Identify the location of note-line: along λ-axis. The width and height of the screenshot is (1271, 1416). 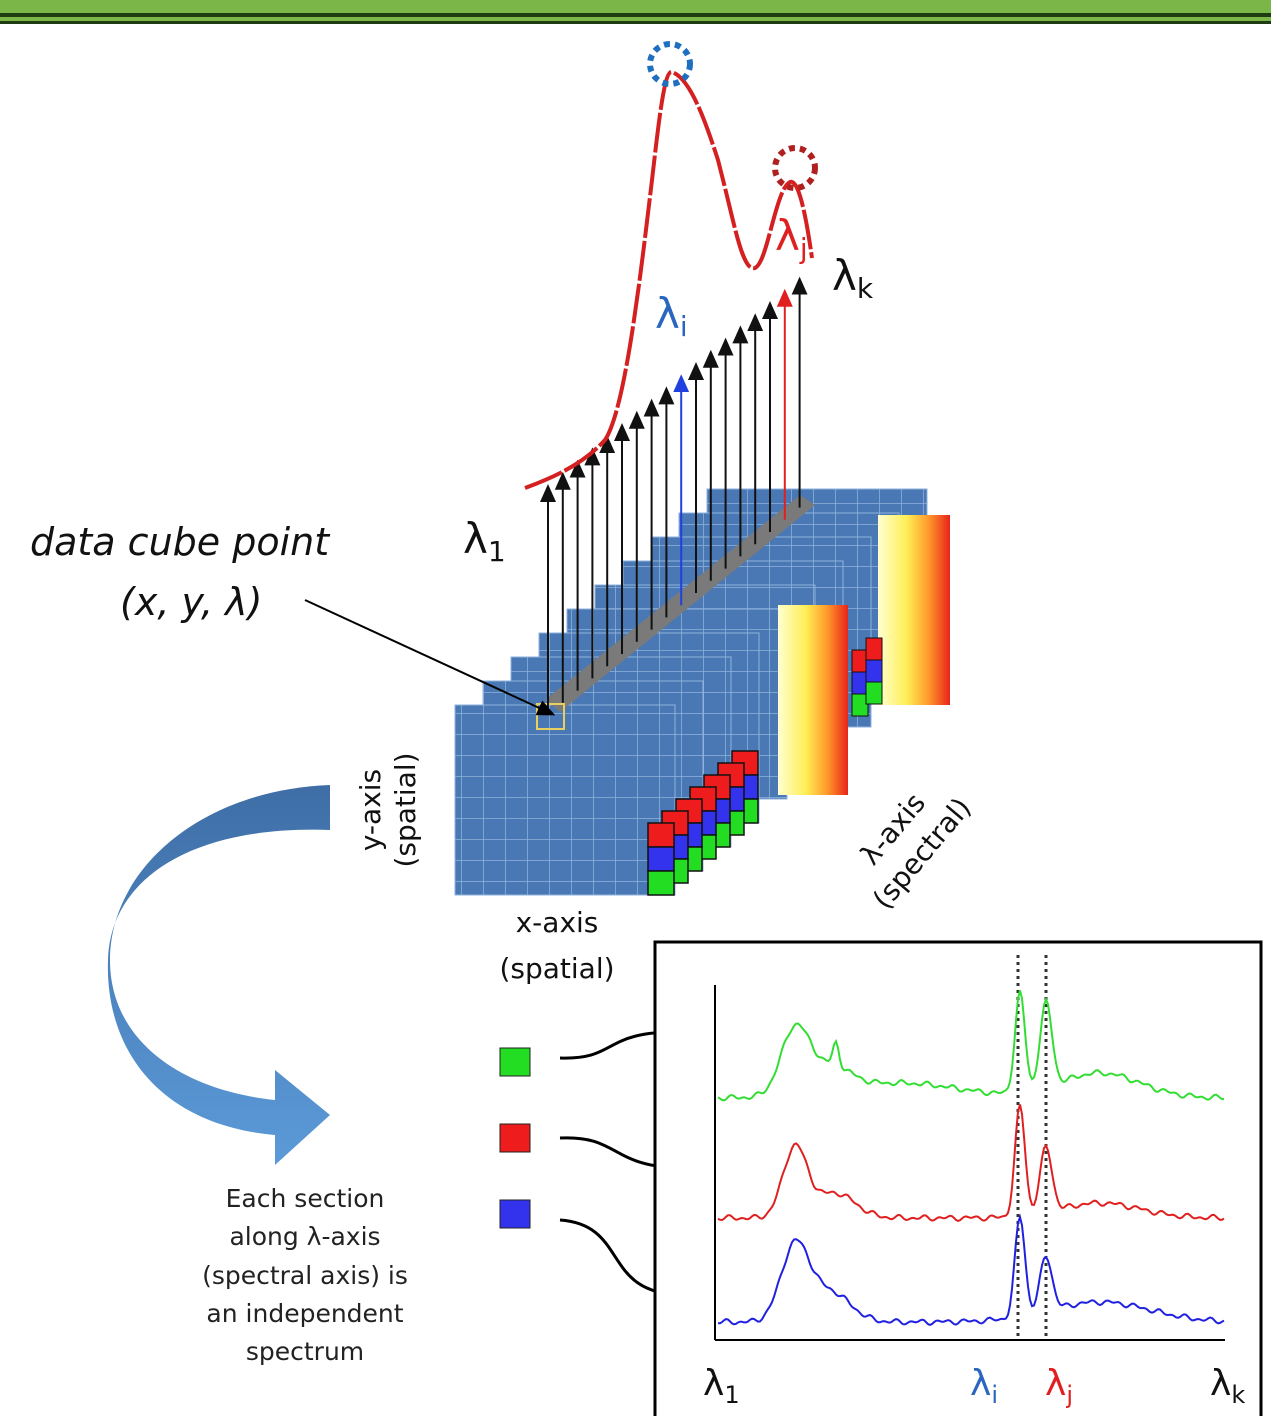
(304, 1236).